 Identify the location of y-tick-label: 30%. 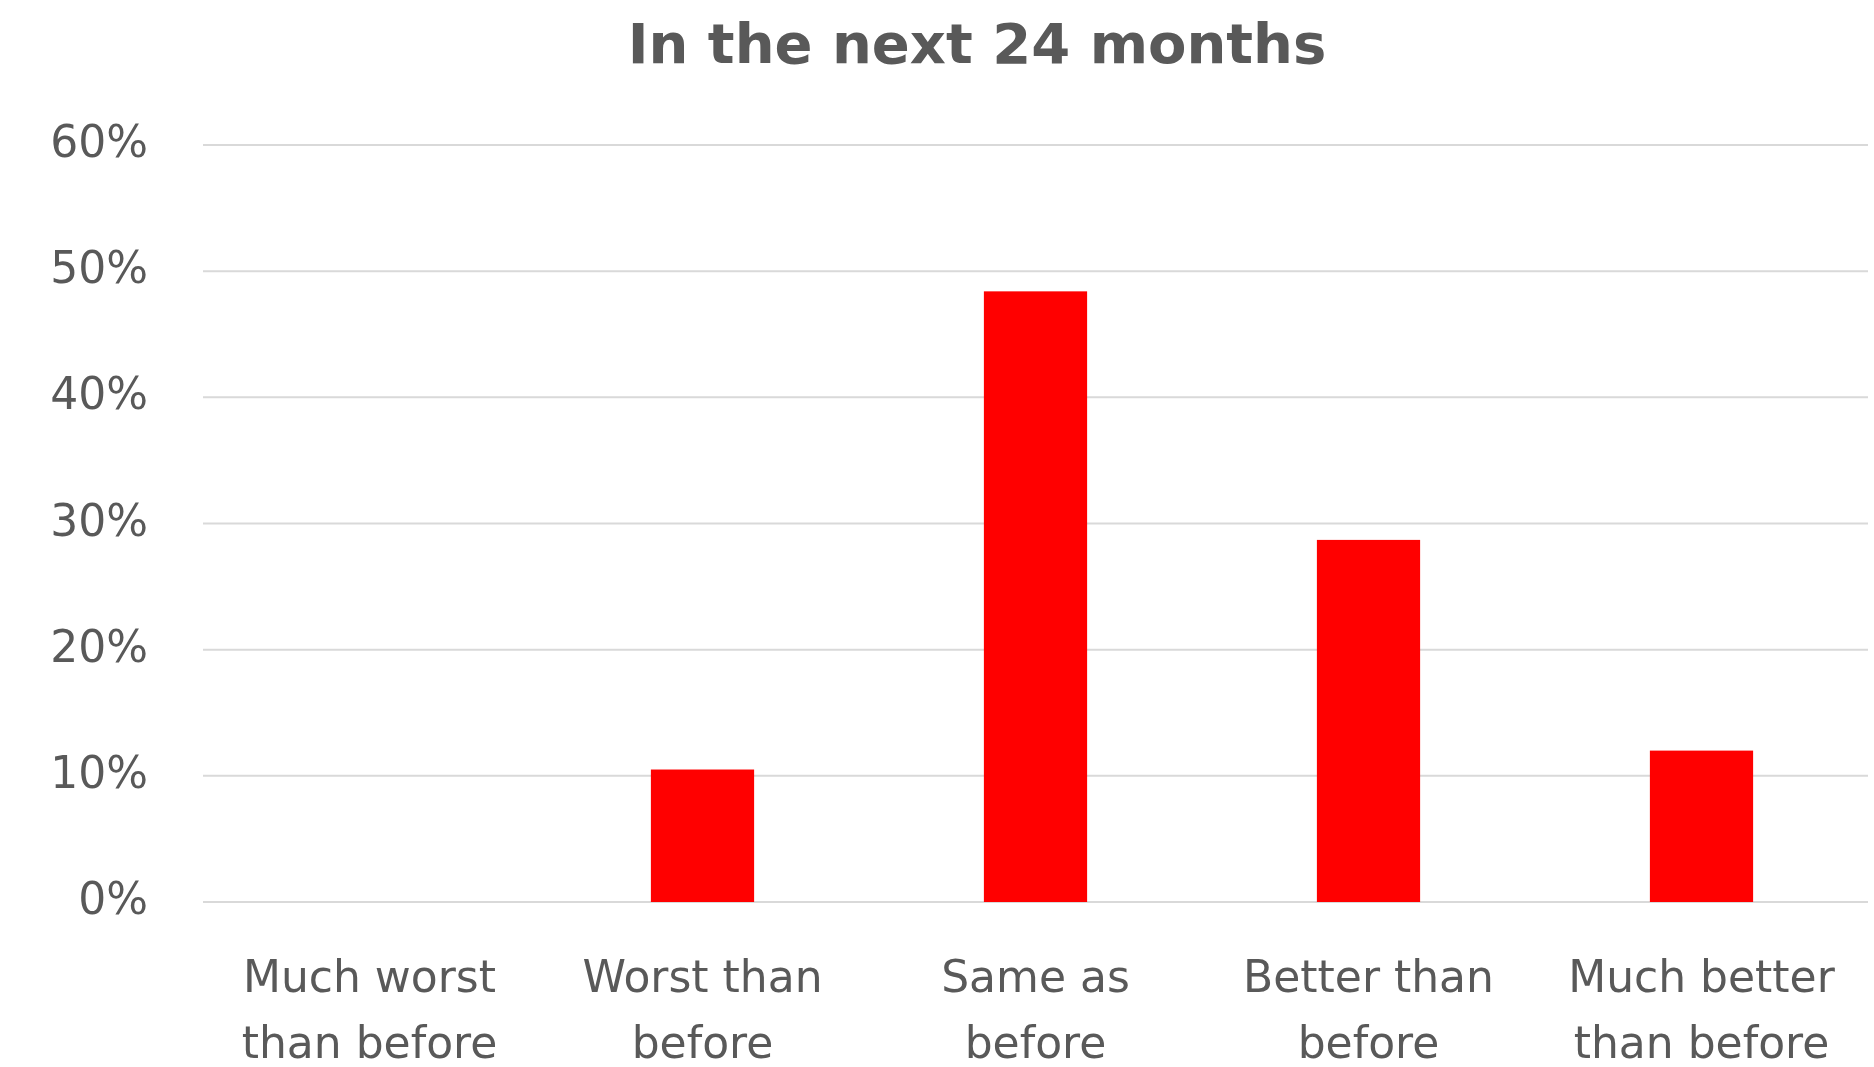
(99, 520).